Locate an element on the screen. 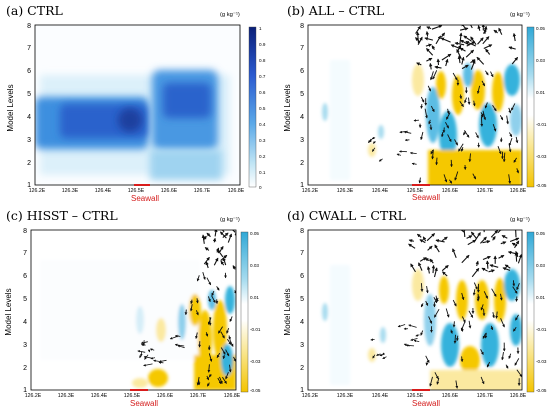 The height and width of the screenshot is (411, 550). panel-b-units: (g kg⁻¹) is located at coordinates (520, 15).